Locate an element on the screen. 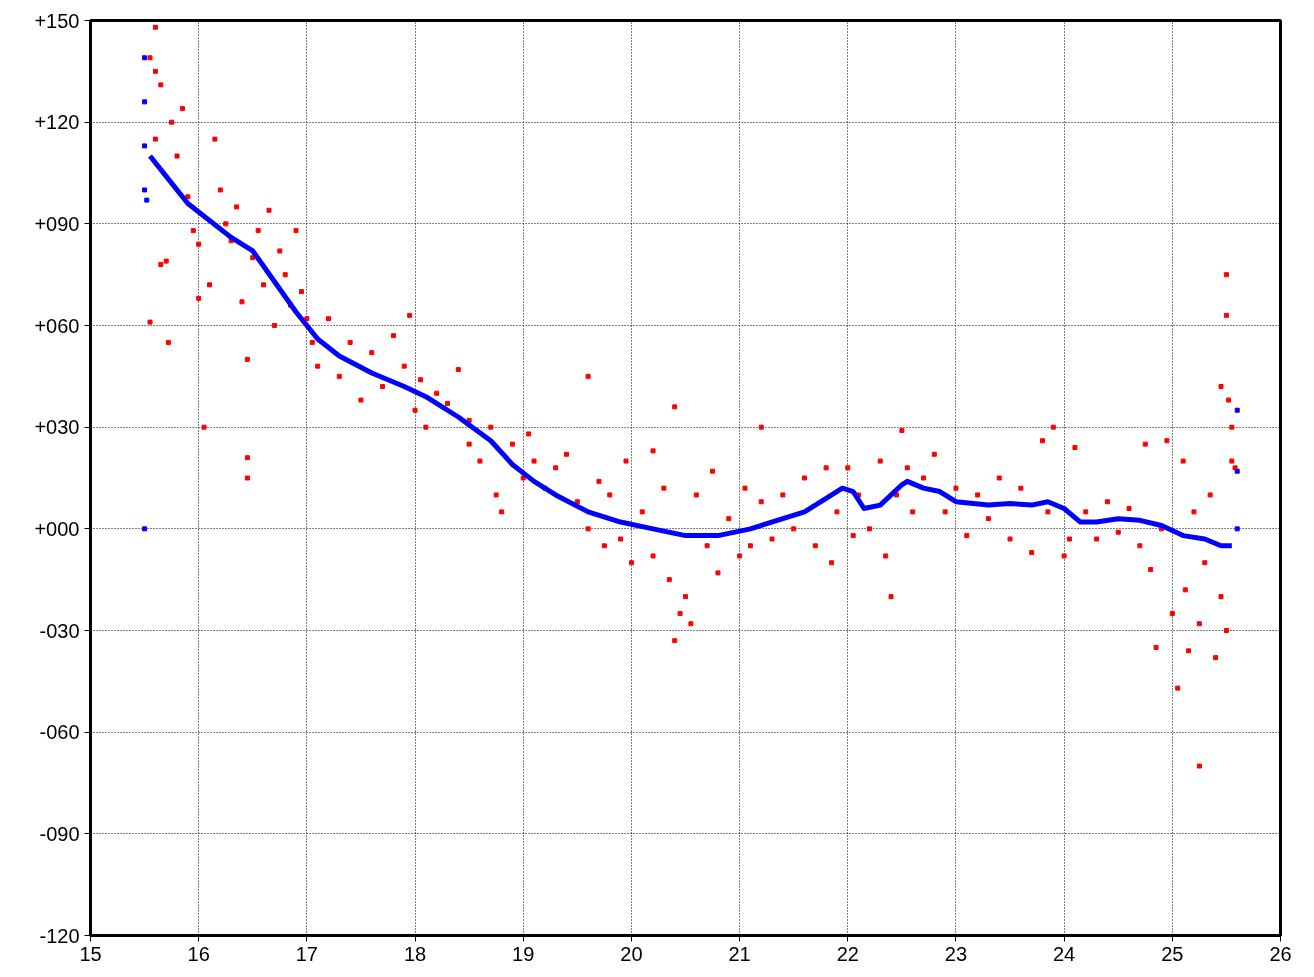  y-tick-label: +000 is located at coordinates (57, 528).